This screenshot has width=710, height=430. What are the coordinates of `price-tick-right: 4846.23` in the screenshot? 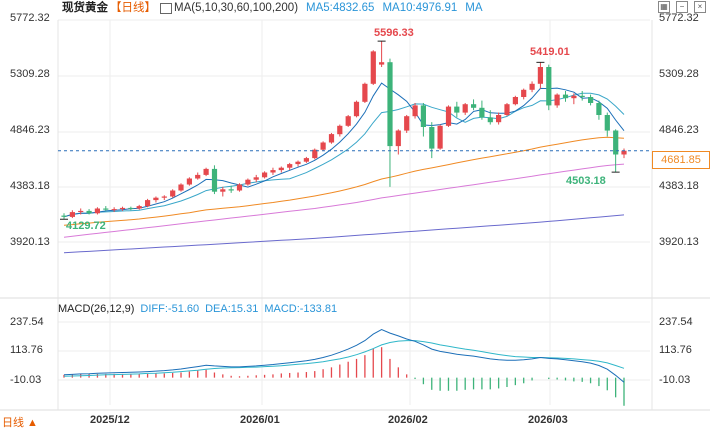 It's located at (679, 130).